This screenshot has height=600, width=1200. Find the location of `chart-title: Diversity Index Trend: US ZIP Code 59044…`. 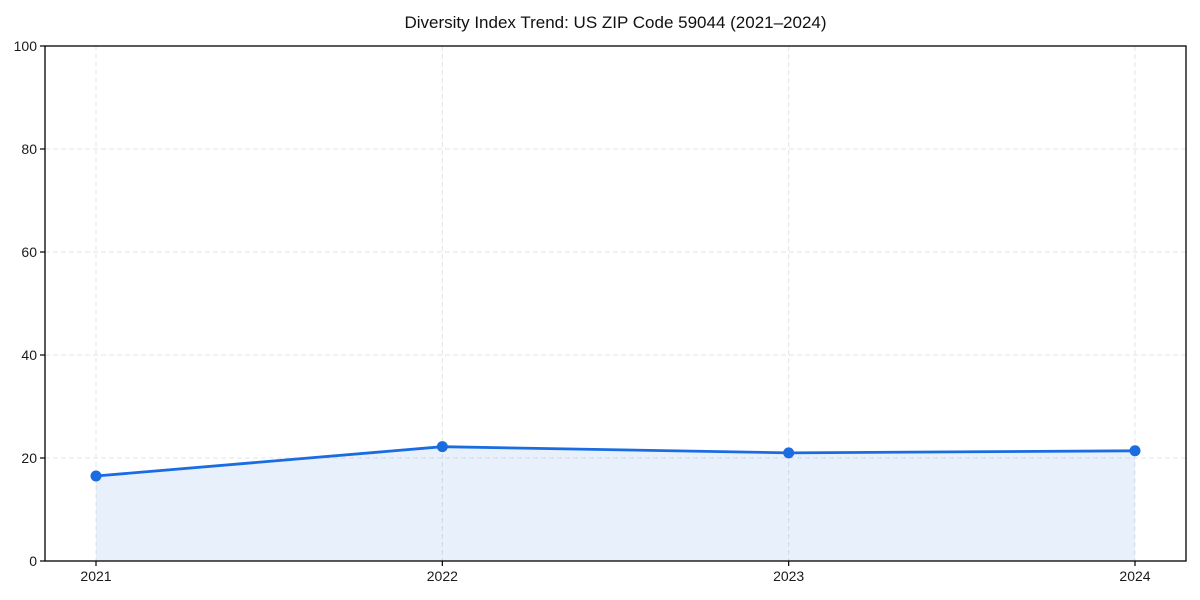

chart-title: Diversity Index Trend: US ZIP Code 59044… is located at coordinates (615, 22).